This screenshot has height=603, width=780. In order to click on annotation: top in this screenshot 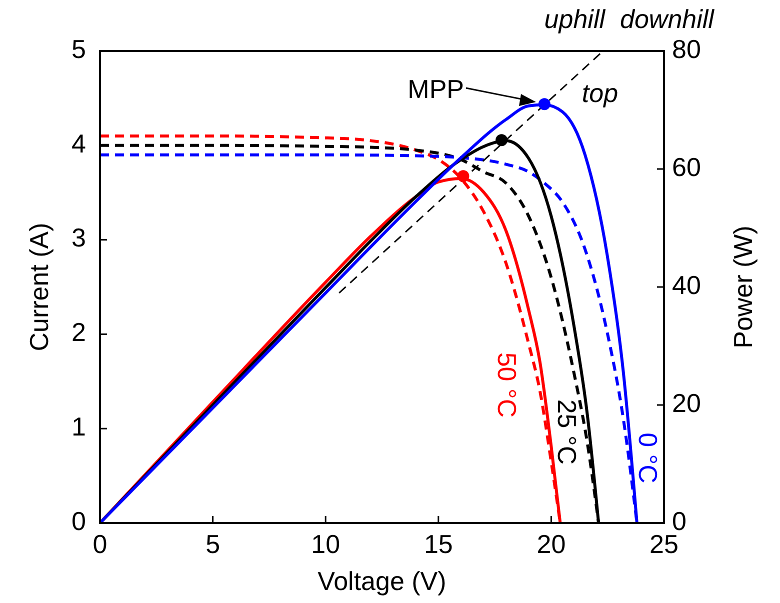, I will do `click(600, 93)`.